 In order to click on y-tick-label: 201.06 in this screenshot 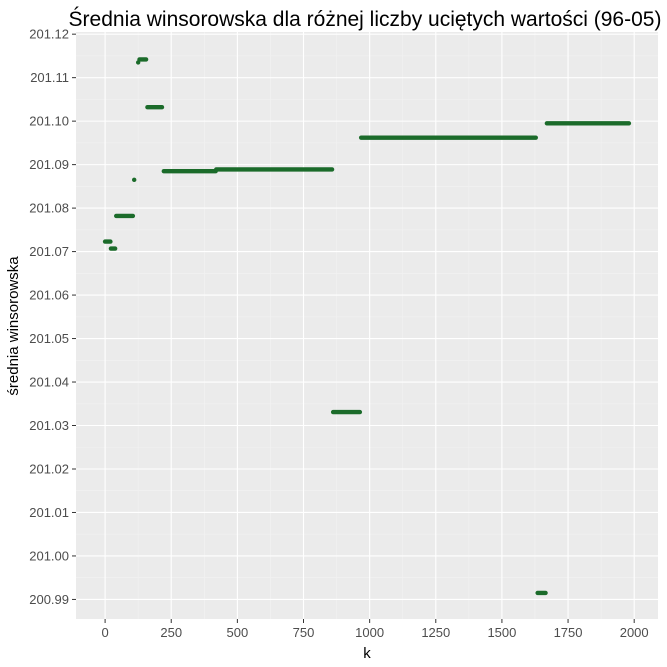, I will do `click(49, 295)`.